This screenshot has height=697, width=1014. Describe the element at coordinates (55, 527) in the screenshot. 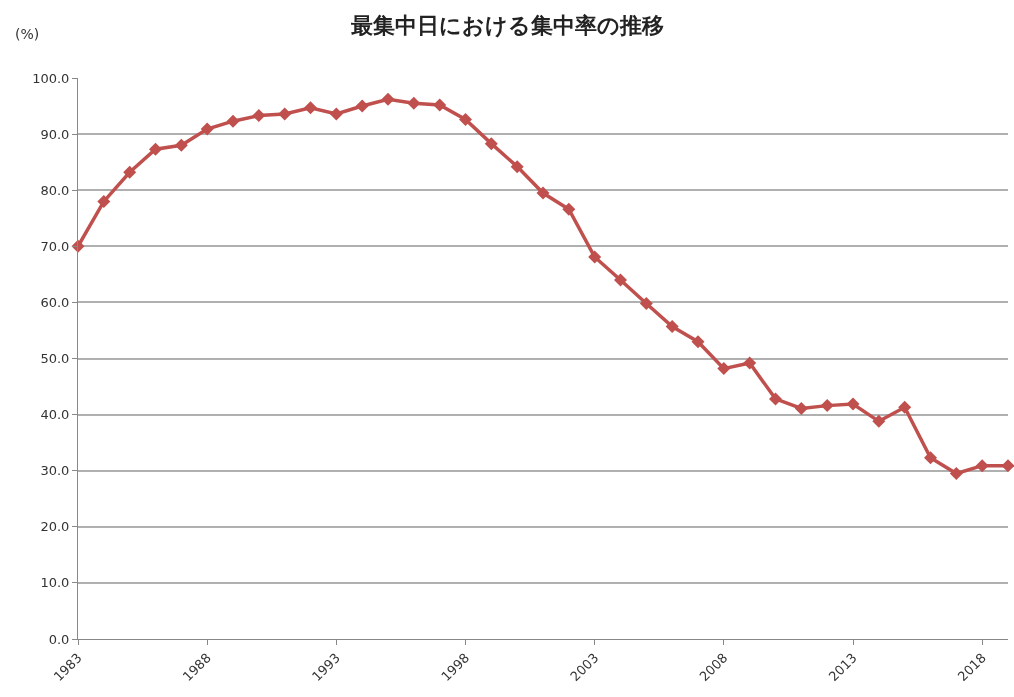

I see `y-tick-label: 20.0` at that location.